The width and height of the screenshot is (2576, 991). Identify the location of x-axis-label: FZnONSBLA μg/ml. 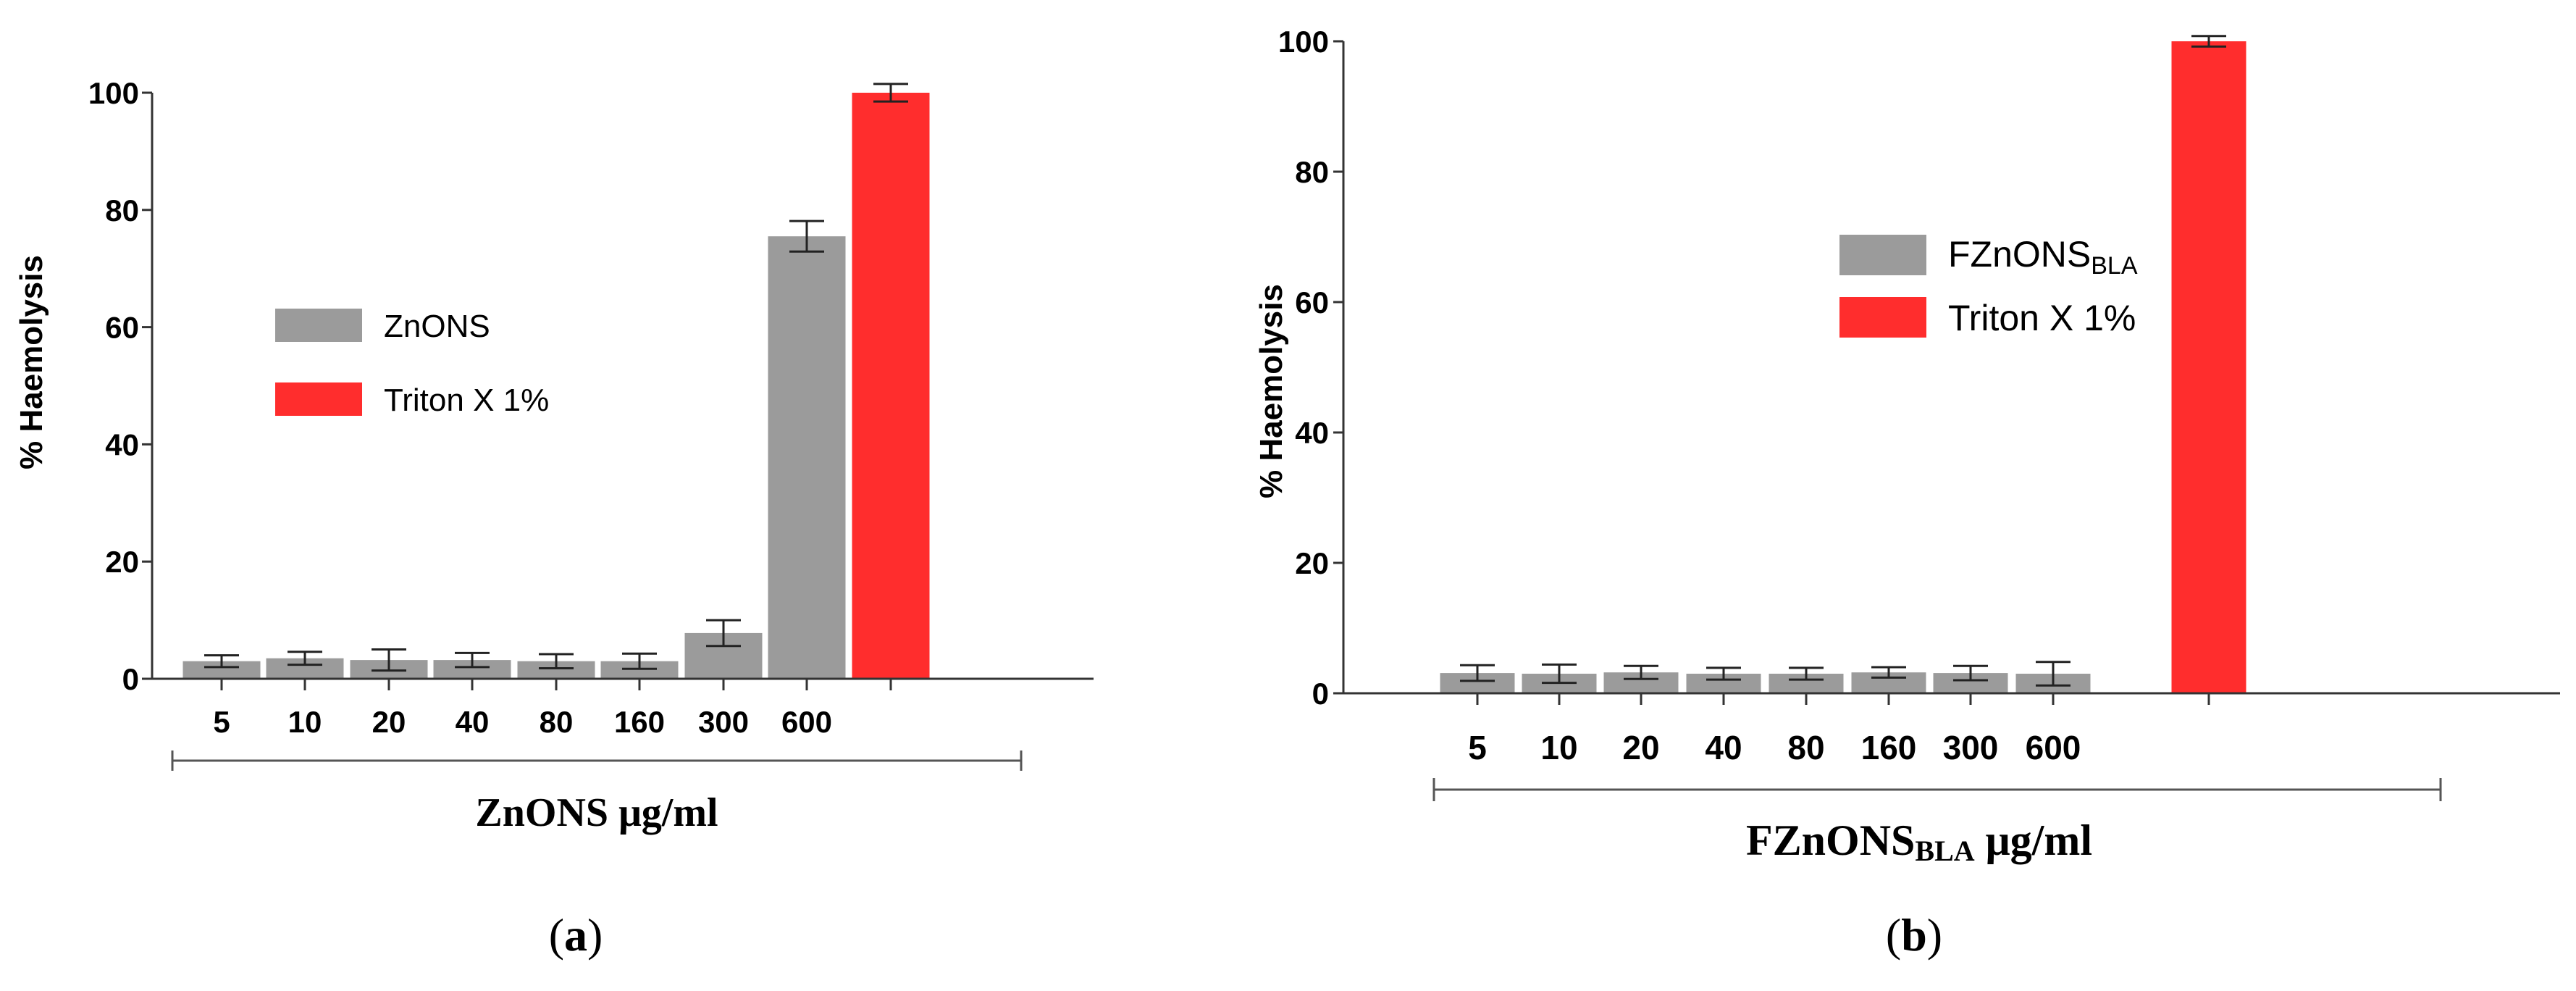
(1919, 842).